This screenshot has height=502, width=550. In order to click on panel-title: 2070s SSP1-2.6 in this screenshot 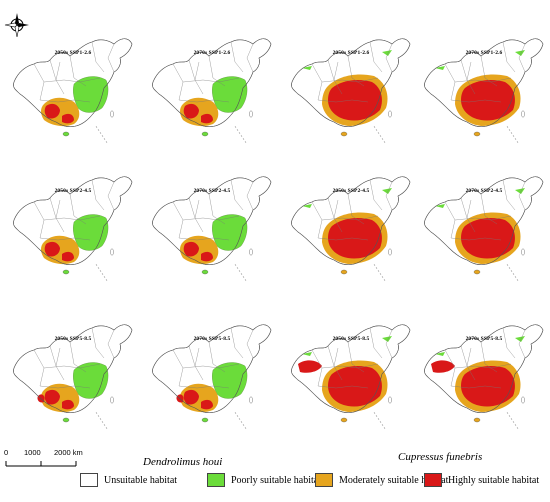, I will do `click(212, 53)`.